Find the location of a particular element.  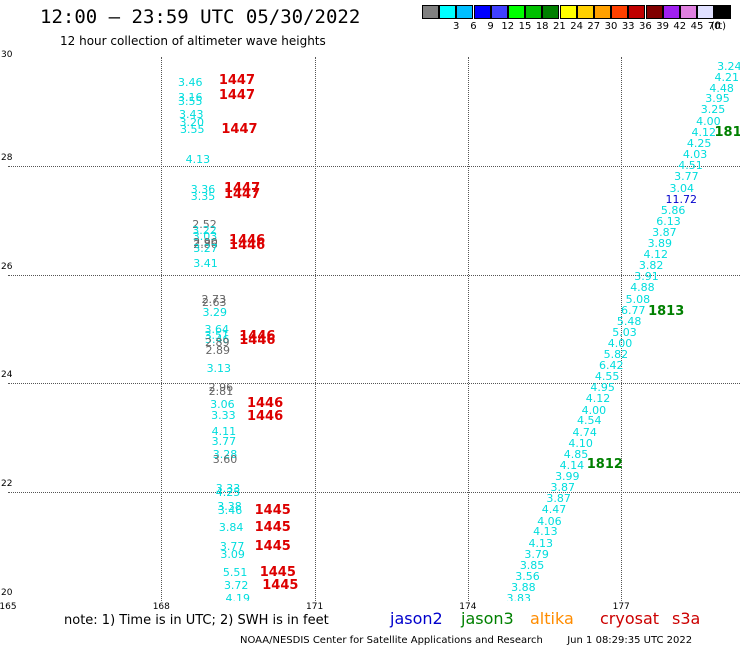

wave-height-value: 5.08 is located at coordinates (638, 299).